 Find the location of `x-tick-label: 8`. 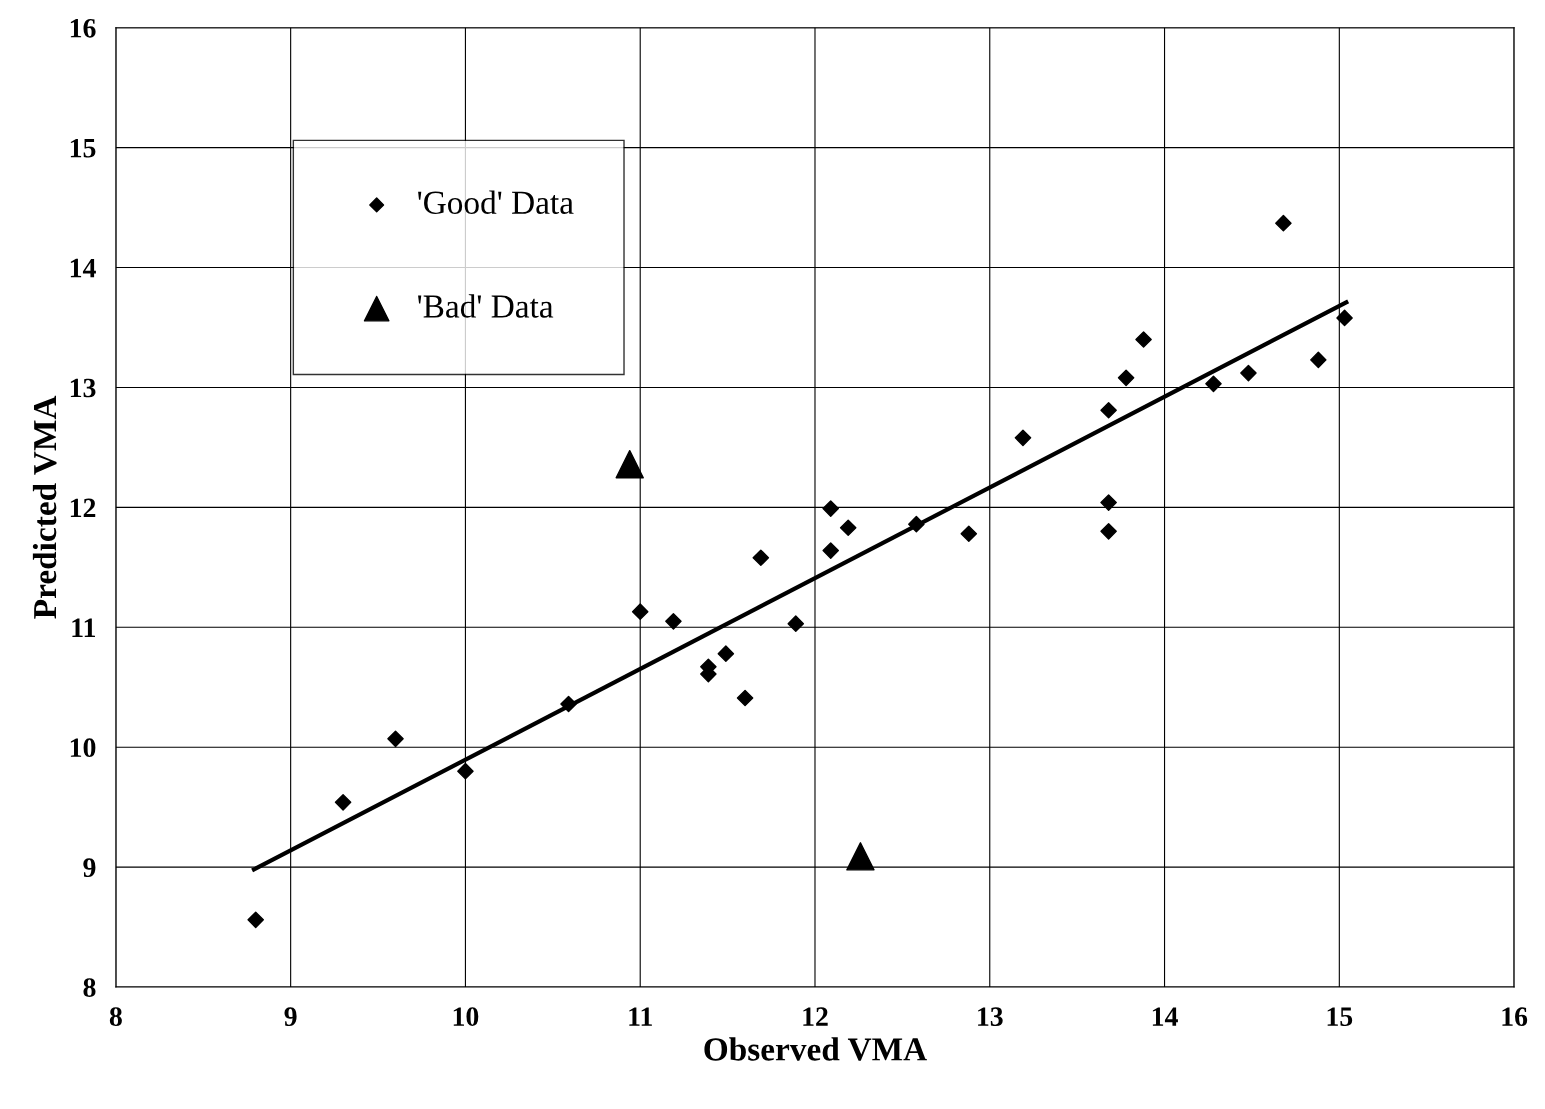

x-tick-label: 8 is located at coordinates (115, 1016).